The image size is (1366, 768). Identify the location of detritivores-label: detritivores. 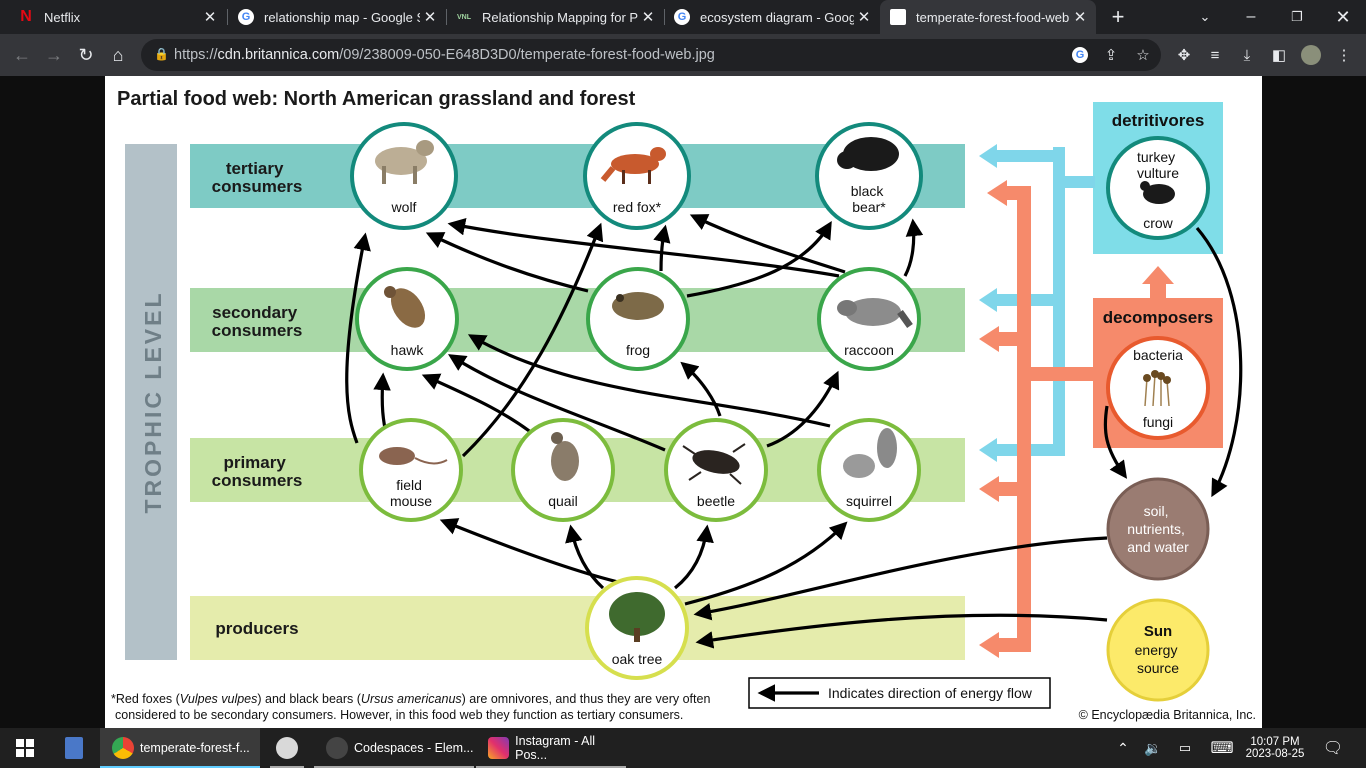
(1158, 120).